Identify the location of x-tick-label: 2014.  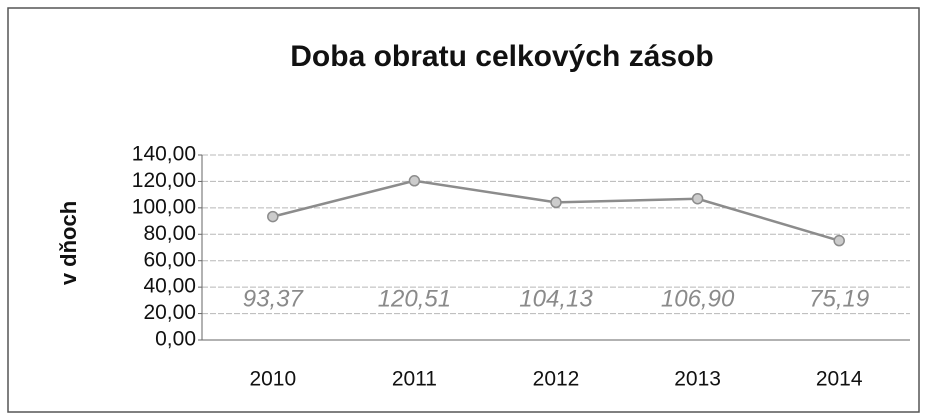
(839, 379).